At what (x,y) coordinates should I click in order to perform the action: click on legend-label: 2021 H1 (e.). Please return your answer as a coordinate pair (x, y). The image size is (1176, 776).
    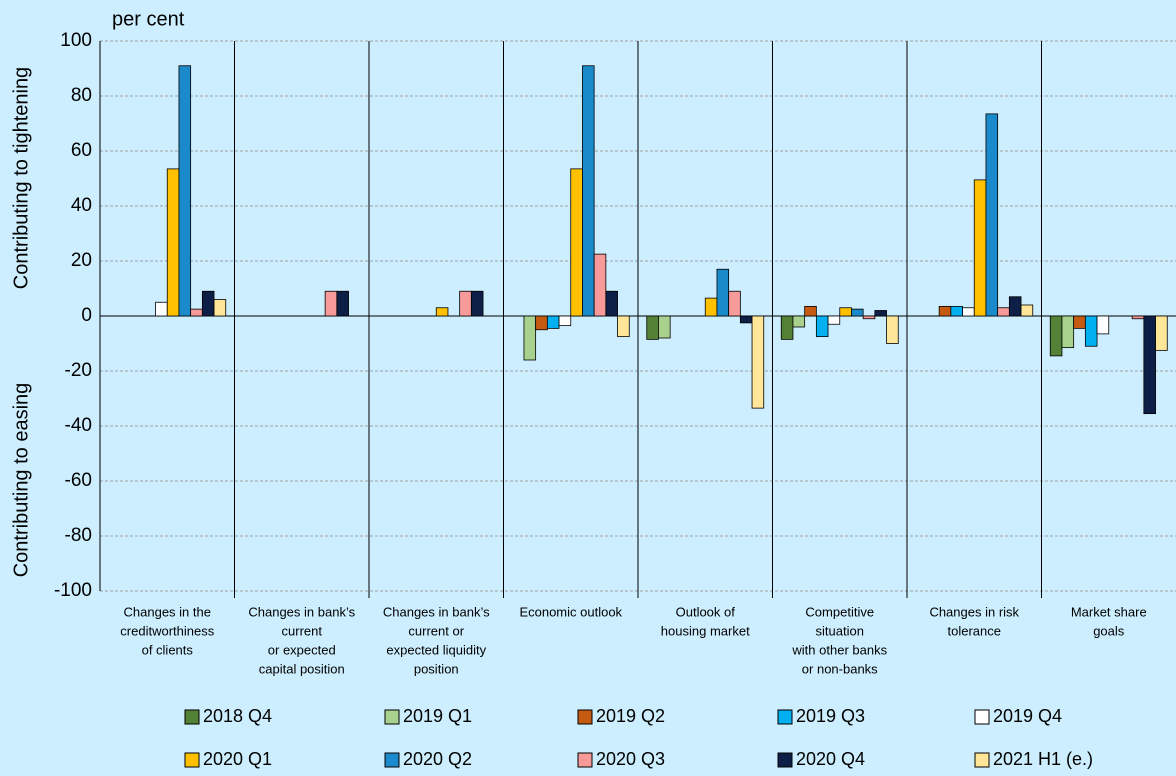
    Looking at the image, I should click on (1043, 759).